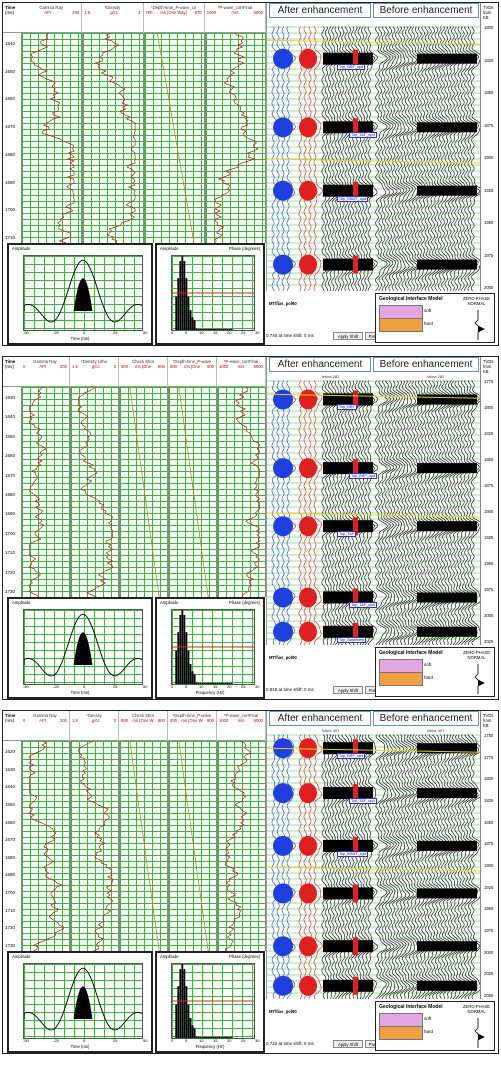 The height and width of the screenshot is (1068, 501). Describe the element at coordinates (10, 372) in the screenshot. I see `time-header: Time (ms)` at that location.